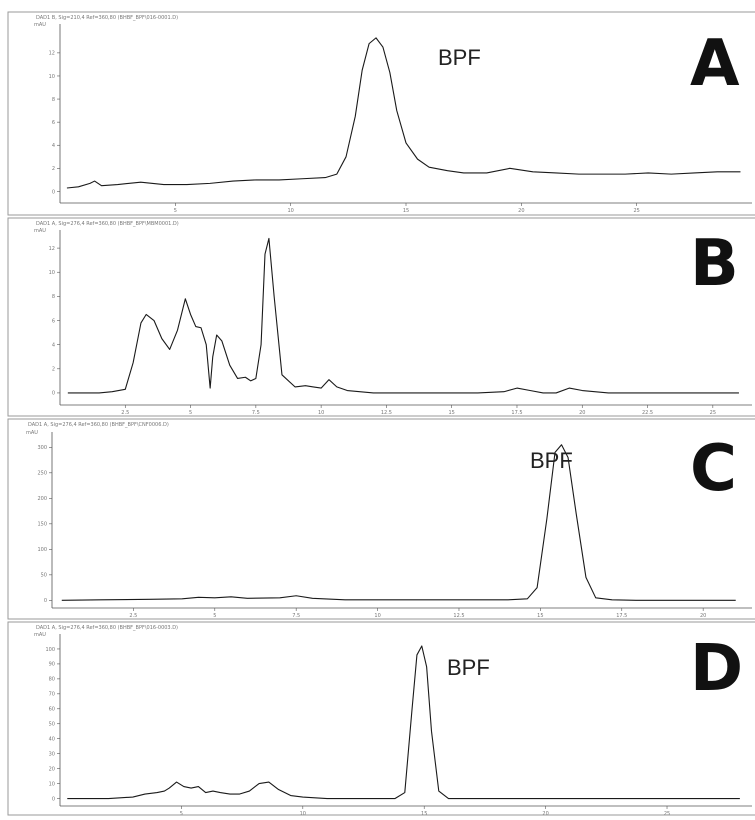  What do you see at coordinates (715, 64) in the screenshot?
I see `panel-letter: A` at bounding box center [715, 64].